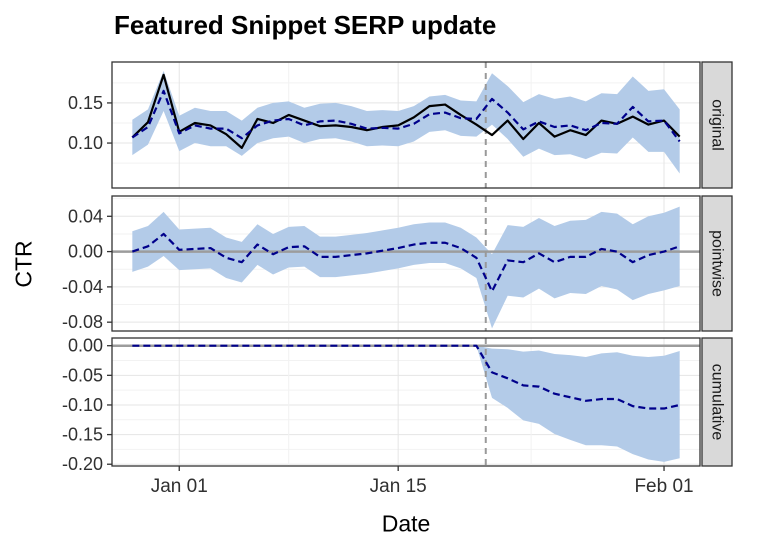 This screenshot has width=768, height=549. Describe the element at coordinates (398, 486) in the screenshot. I see `x-tick-label: Jan 15` at that location.